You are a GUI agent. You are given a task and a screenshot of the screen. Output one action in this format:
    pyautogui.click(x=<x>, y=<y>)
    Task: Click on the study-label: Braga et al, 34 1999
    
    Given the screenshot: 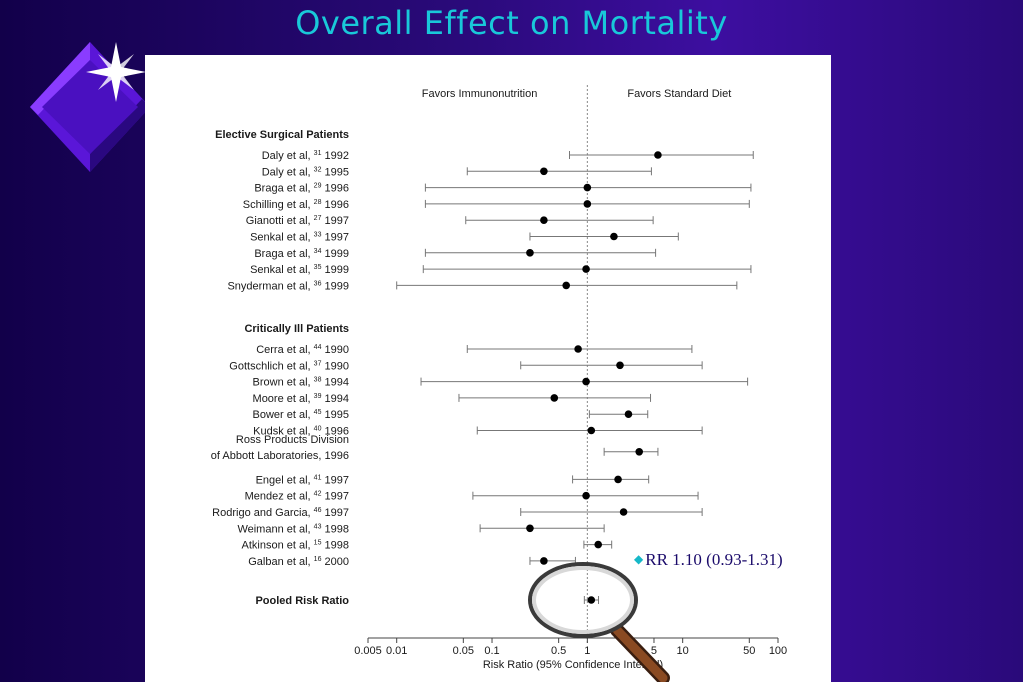 What is the action you would take?
    pyautogui.click(x=301, y=254)
    